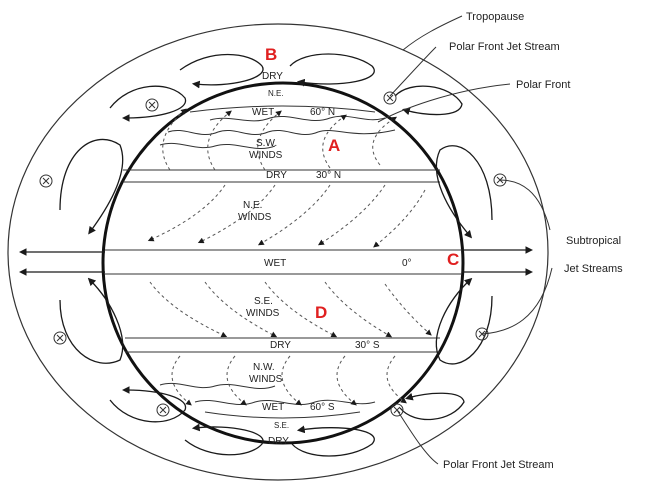 The width and height of the screenshot is (651, 488). What do you see at coordinates (322, 407) in the screenshot?
I see `lat-60s: 60° S` at bounding box center [322, 407].